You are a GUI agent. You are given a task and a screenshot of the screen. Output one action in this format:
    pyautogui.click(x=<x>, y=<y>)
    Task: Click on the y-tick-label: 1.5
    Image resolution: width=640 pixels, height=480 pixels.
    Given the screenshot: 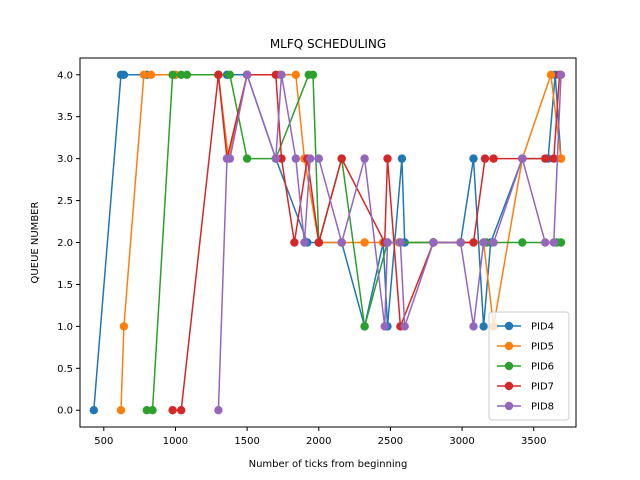 What is the action you would take?
    pyautogui.click(x=65, y=285)
    